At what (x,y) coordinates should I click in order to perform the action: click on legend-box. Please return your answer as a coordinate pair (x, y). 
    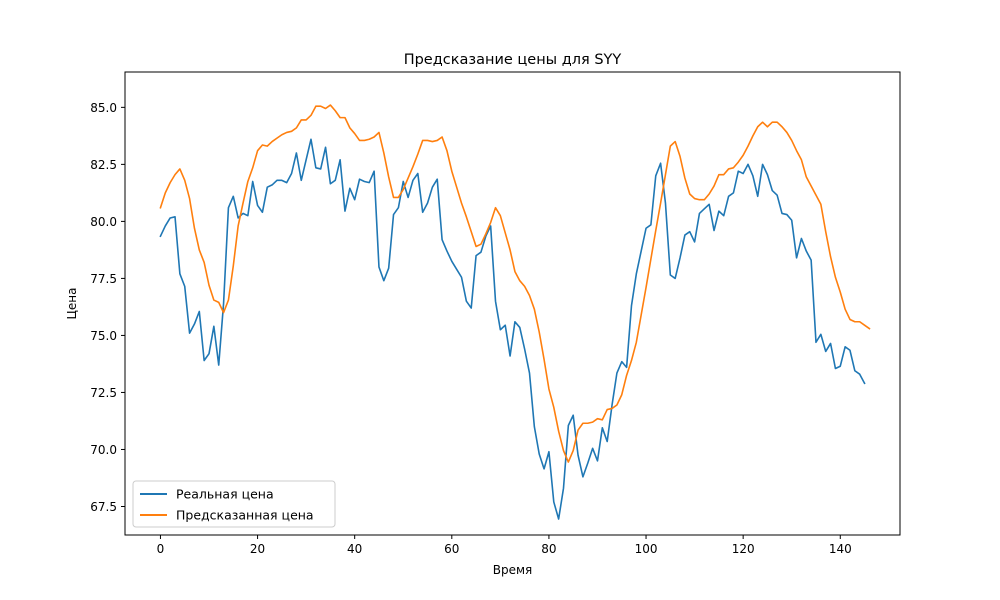
    Looking at the image, I should click on (234, 504).